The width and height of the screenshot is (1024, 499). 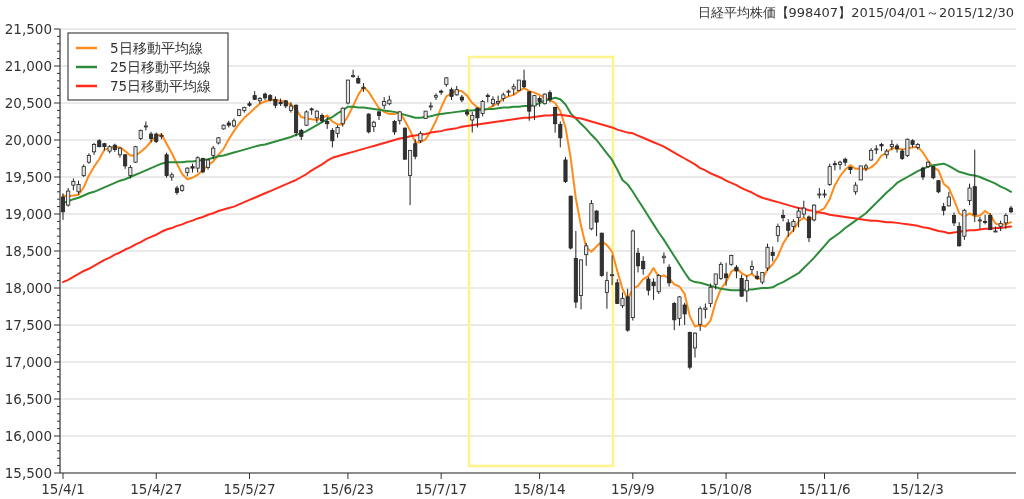 What do you see at coordinates (633, 489) in the screenshot?
I see `x-tick-label: 15/9/9` at bounding box center [633, 489].